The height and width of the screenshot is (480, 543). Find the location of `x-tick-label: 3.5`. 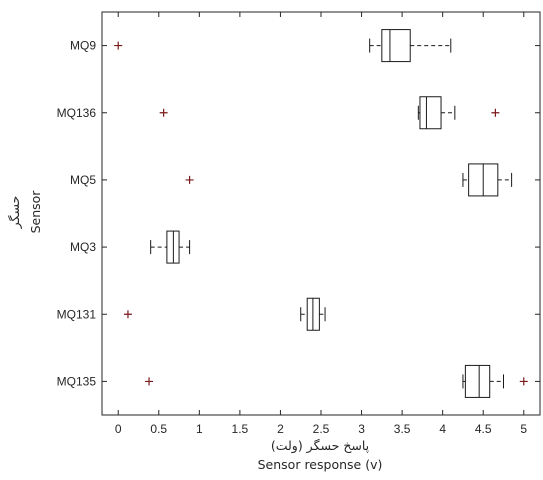

x-tick-label: 3.5 is located at coordinates (402, 429).